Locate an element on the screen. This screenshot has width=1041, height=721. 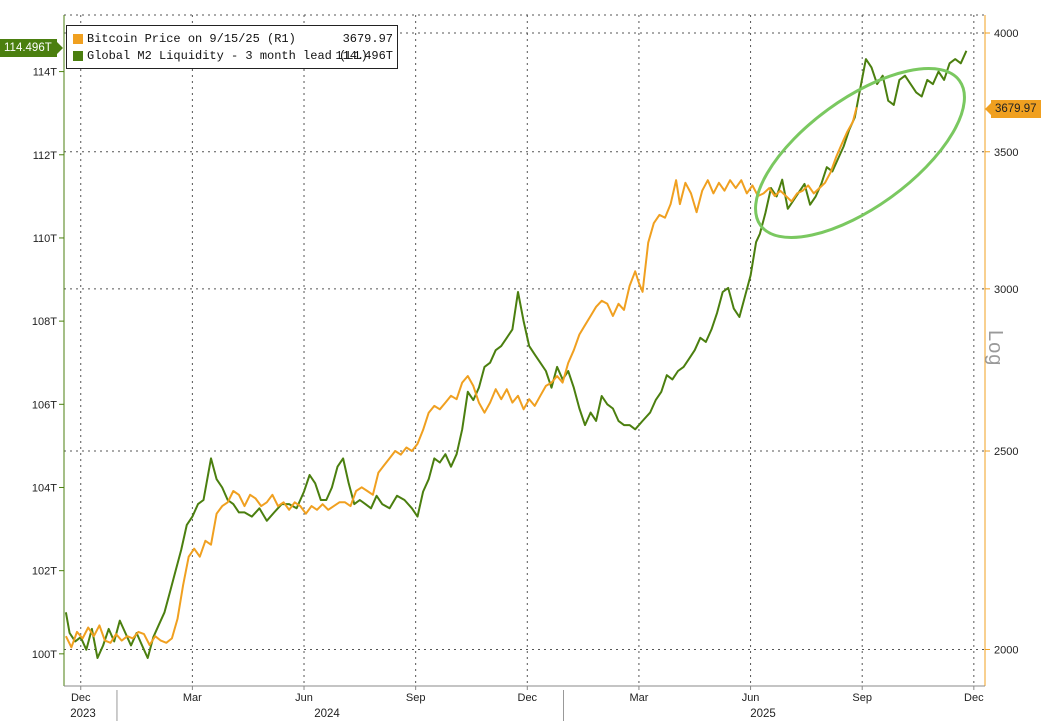
highlight-ellipse is located at coordinates (860, 153).